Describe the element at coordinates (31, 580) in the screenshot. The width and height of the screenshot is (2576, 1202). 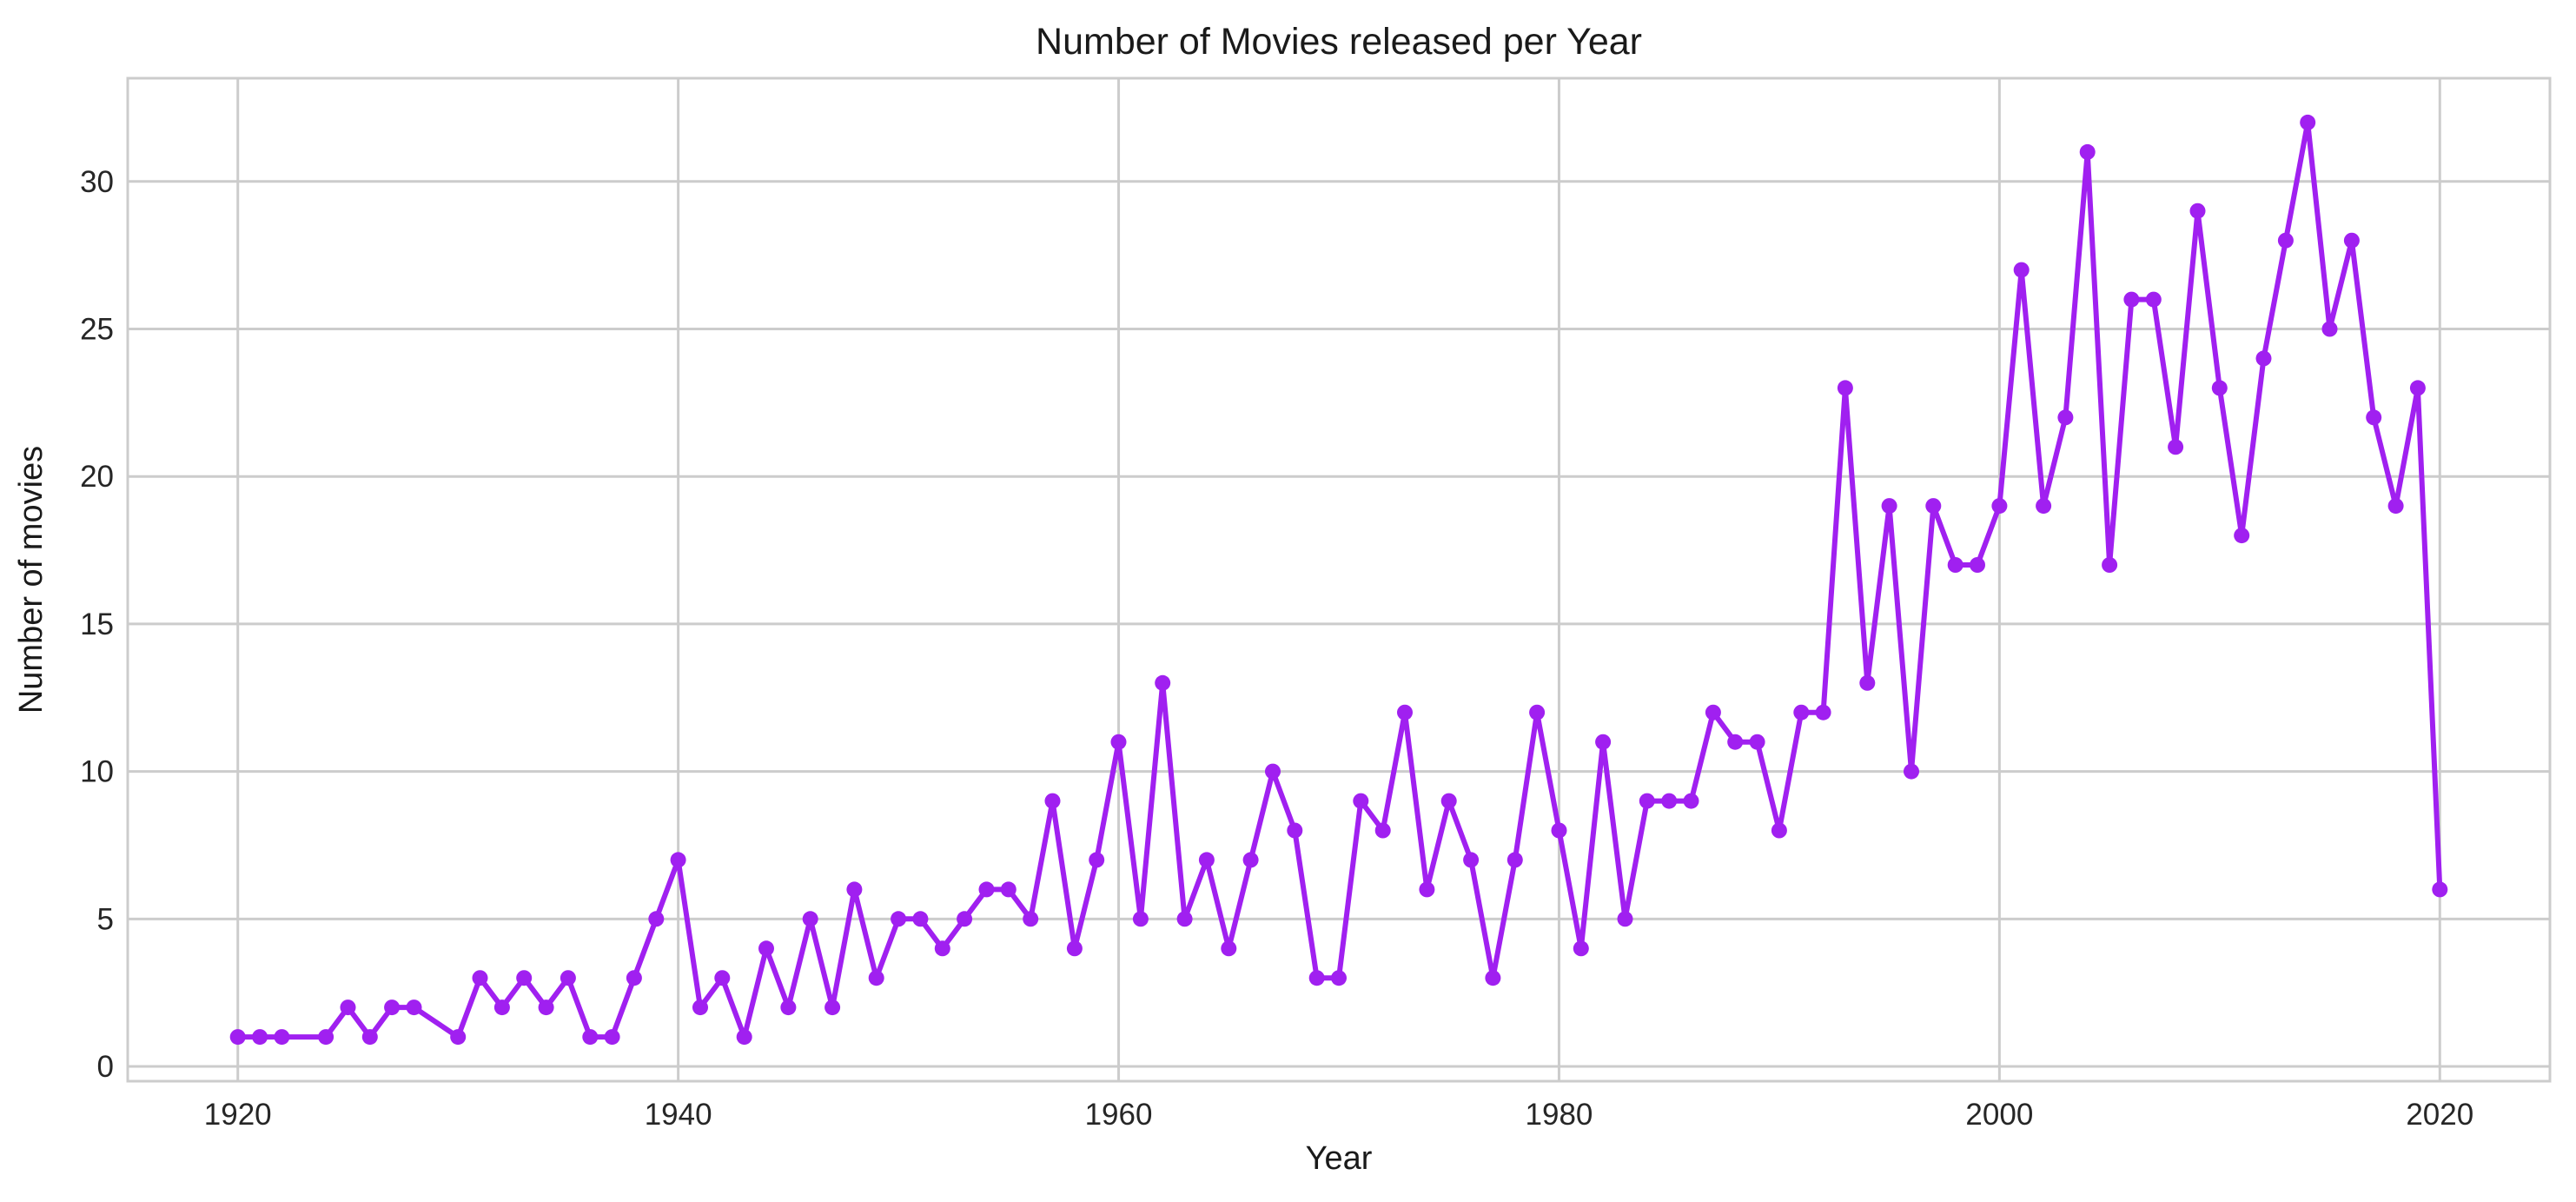
I see `y-axis-label: Number of movies` at that location.